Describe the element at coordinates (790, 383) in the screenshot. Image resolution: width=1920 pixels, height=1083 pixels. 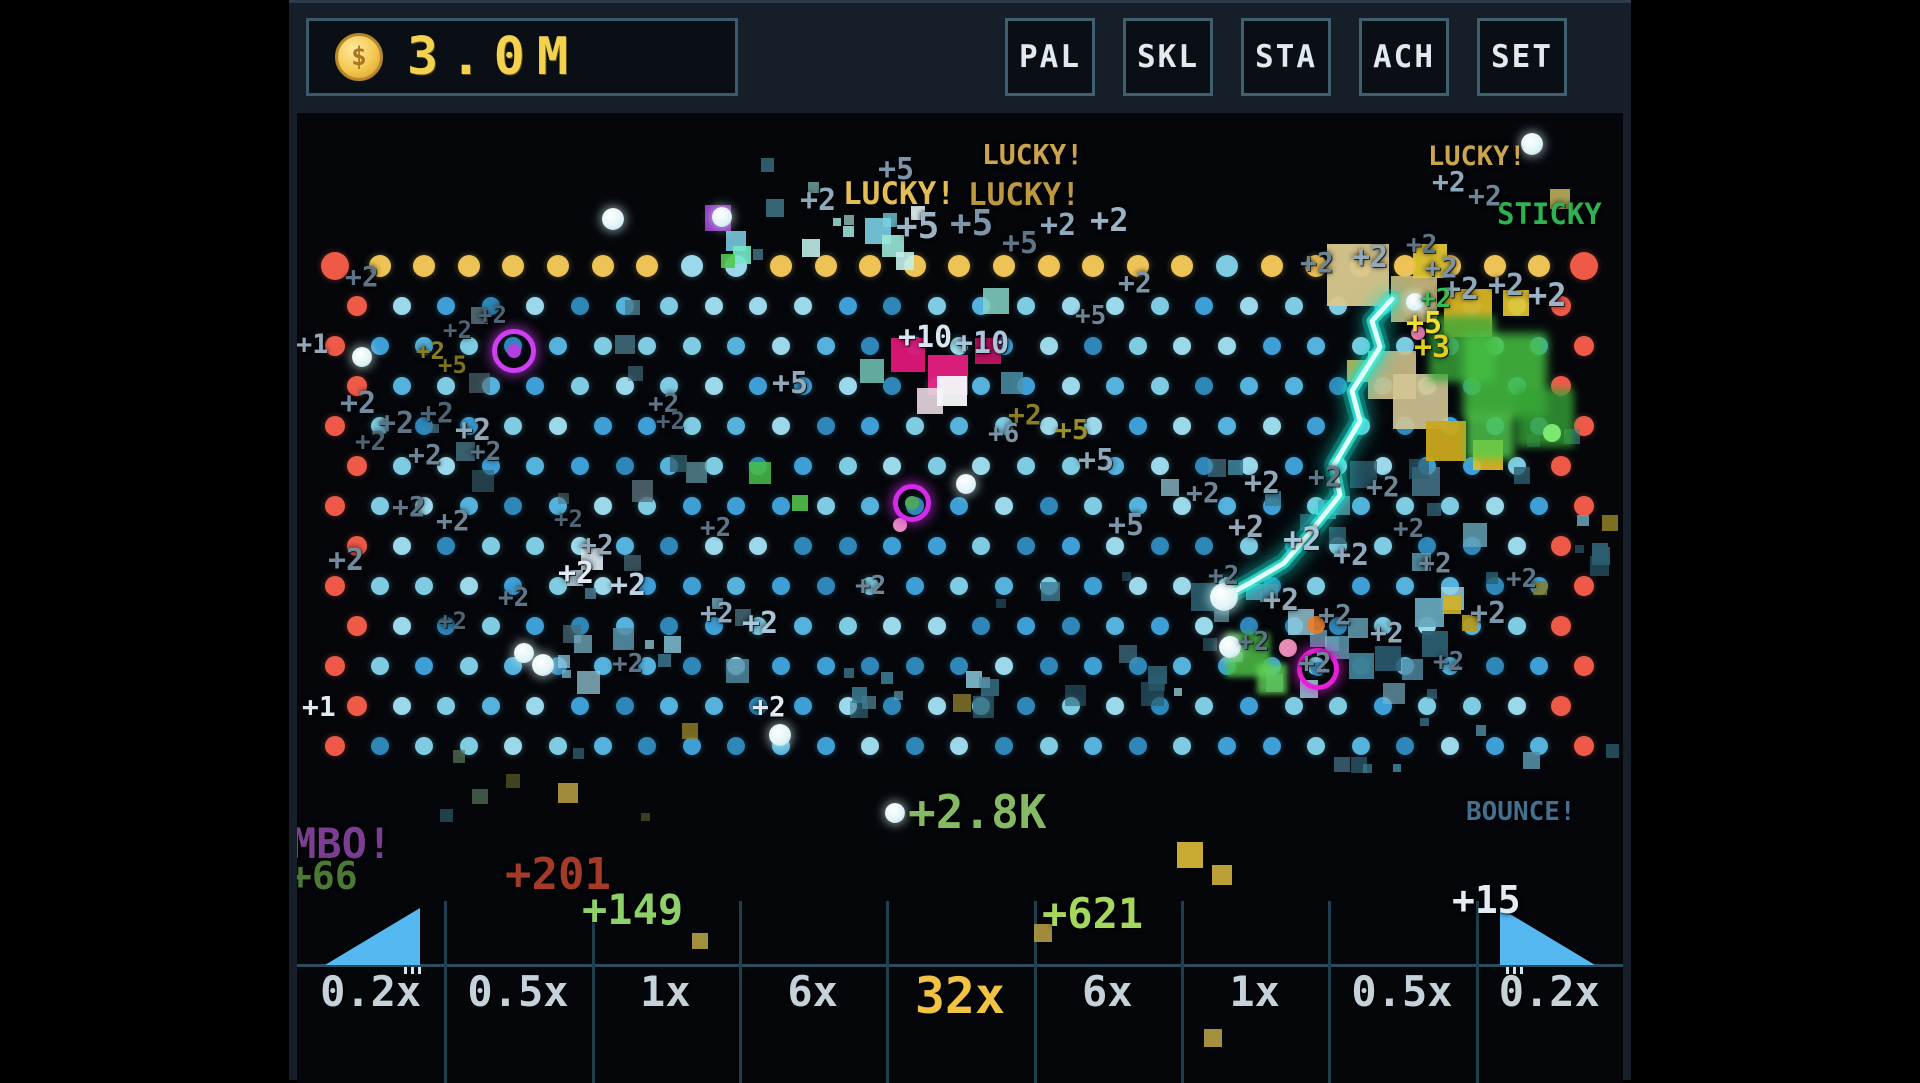
I see `floating-text: +5` at that location.